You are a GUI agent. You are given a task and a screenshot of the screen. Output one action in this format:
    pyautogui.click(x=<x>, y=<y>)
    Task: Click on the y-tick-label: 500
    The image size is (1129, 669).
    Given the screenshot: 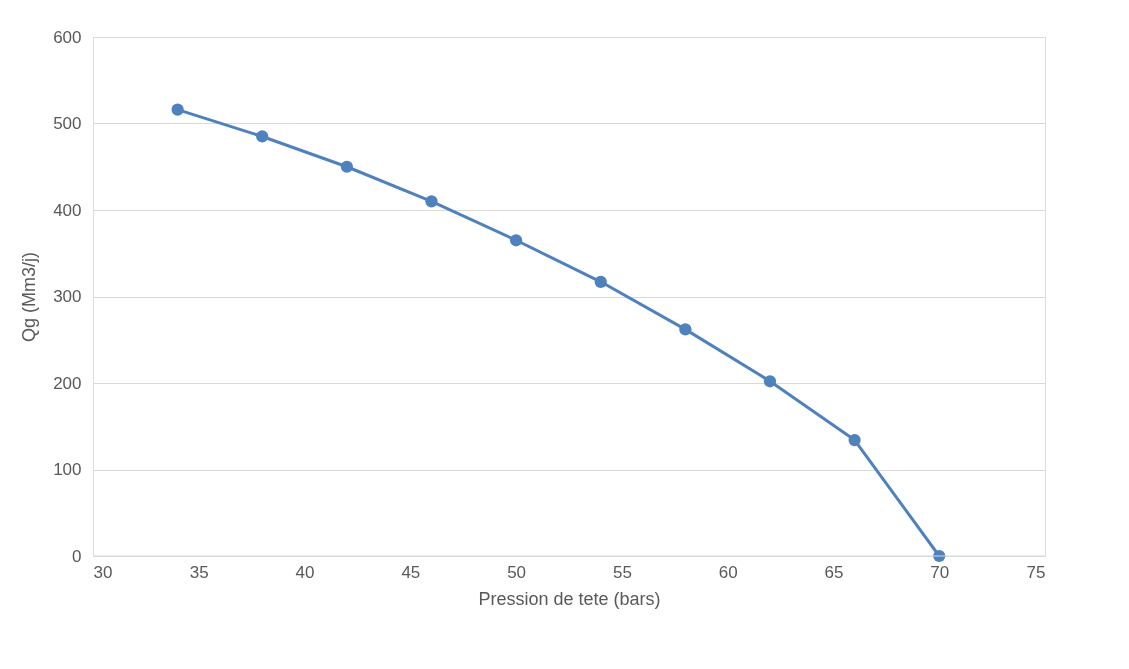 What is the action you would take?
    pyautogui.click(x=67, y=123)
    